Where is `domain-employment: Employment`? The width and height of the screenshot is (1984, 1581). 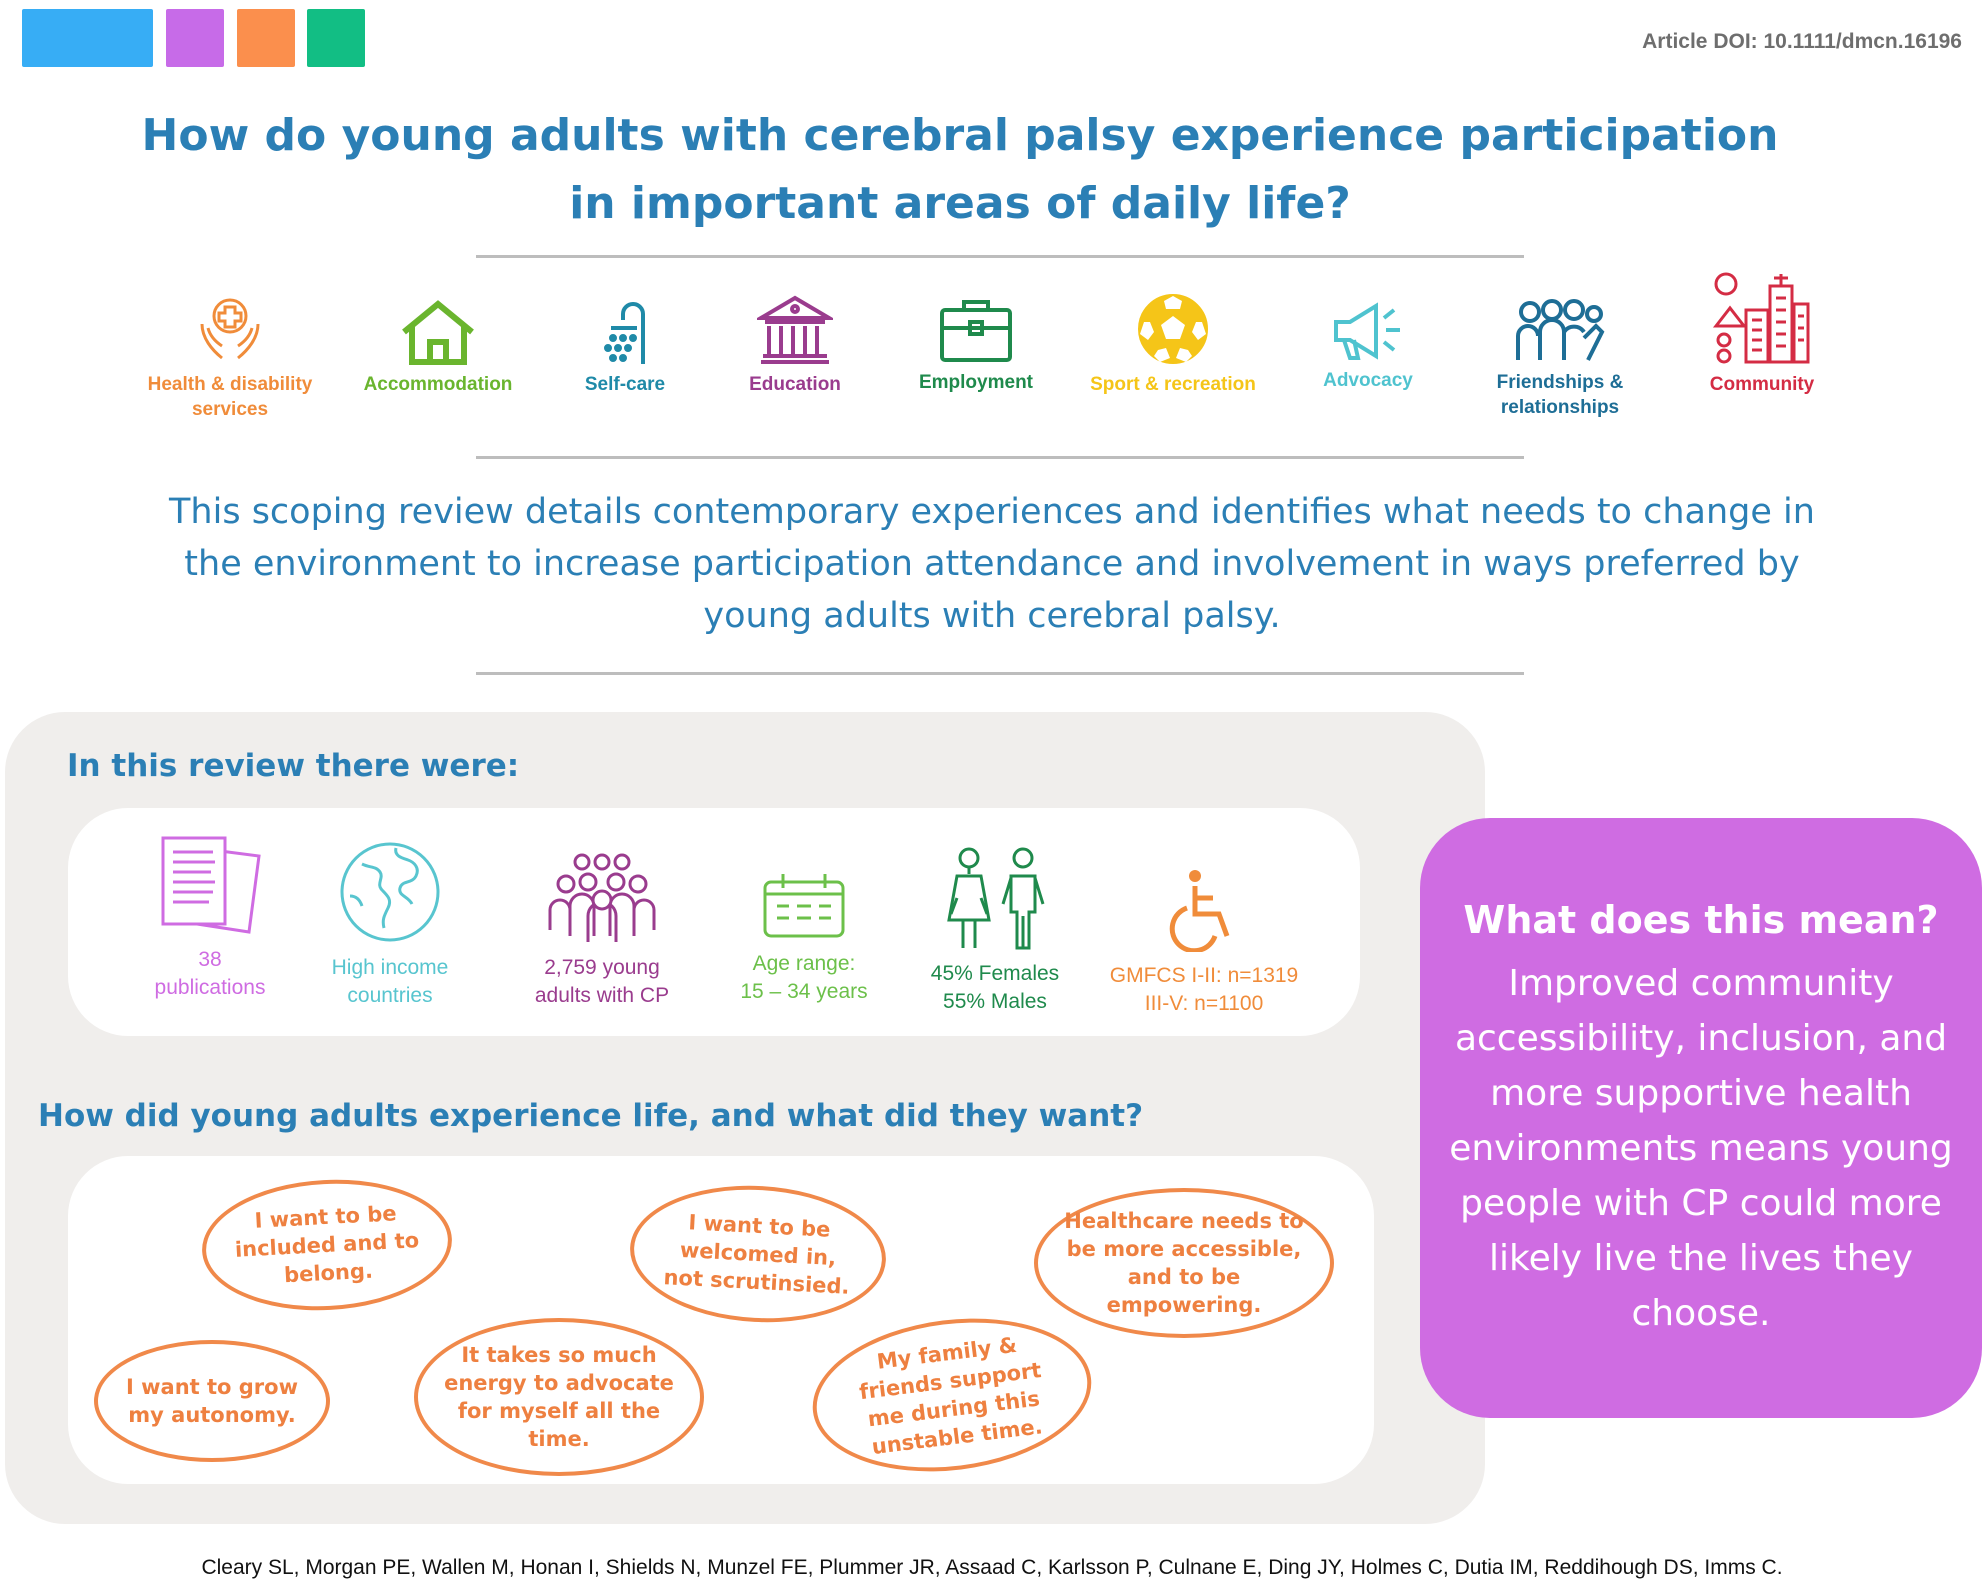
domain-employment: Employment is located at coordinates (976, 345).